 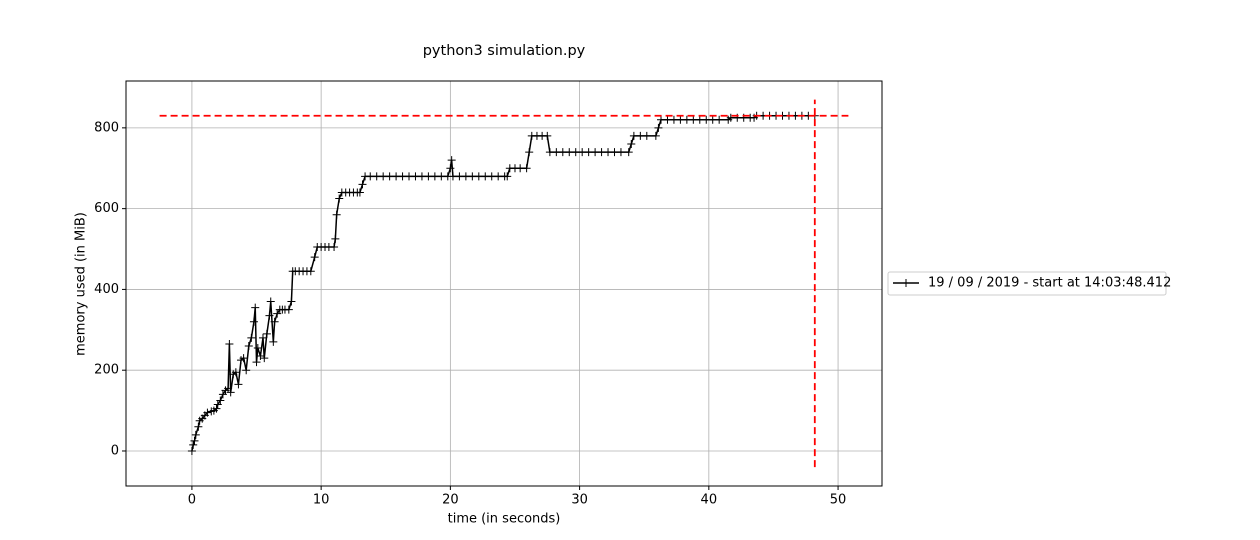 What do you see at coordinates (106, 127) in the screenshot?
I see `y-tick-label: 800` at bounding box center [106, 127].